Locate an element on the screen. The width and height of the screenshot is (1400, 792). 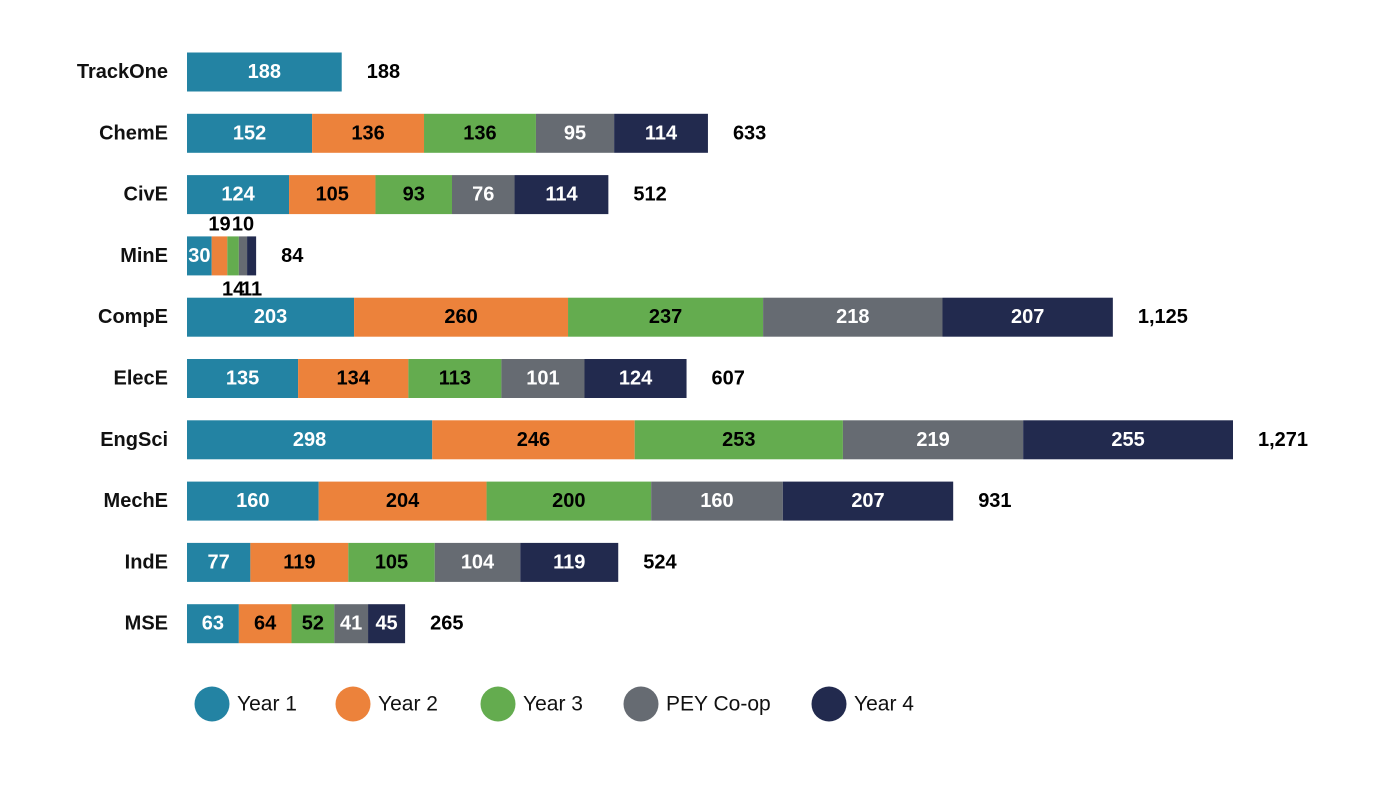
data-label: 76 is located at coordinates (483, 195).